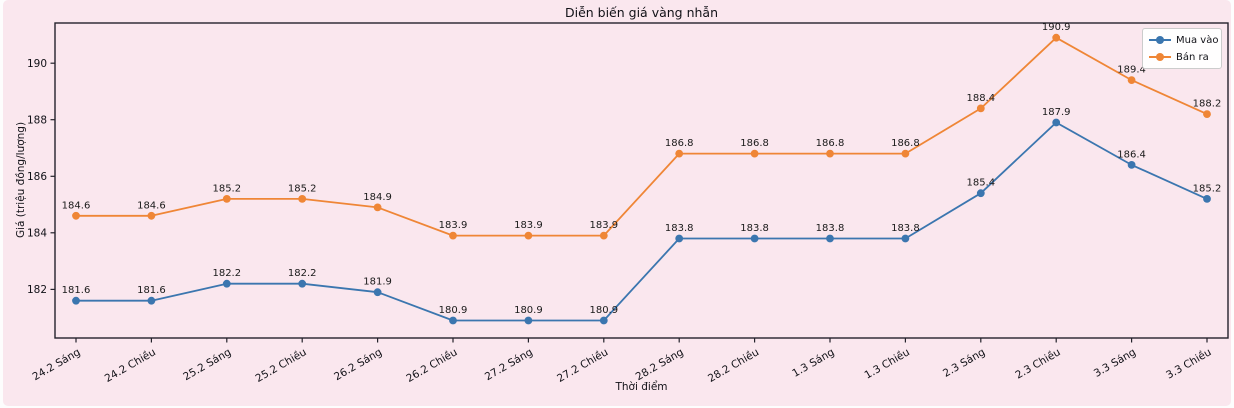 The image size is (1234, 408). I want to click on x-tick-label: 28.2 Sáng, so click(660, 364).